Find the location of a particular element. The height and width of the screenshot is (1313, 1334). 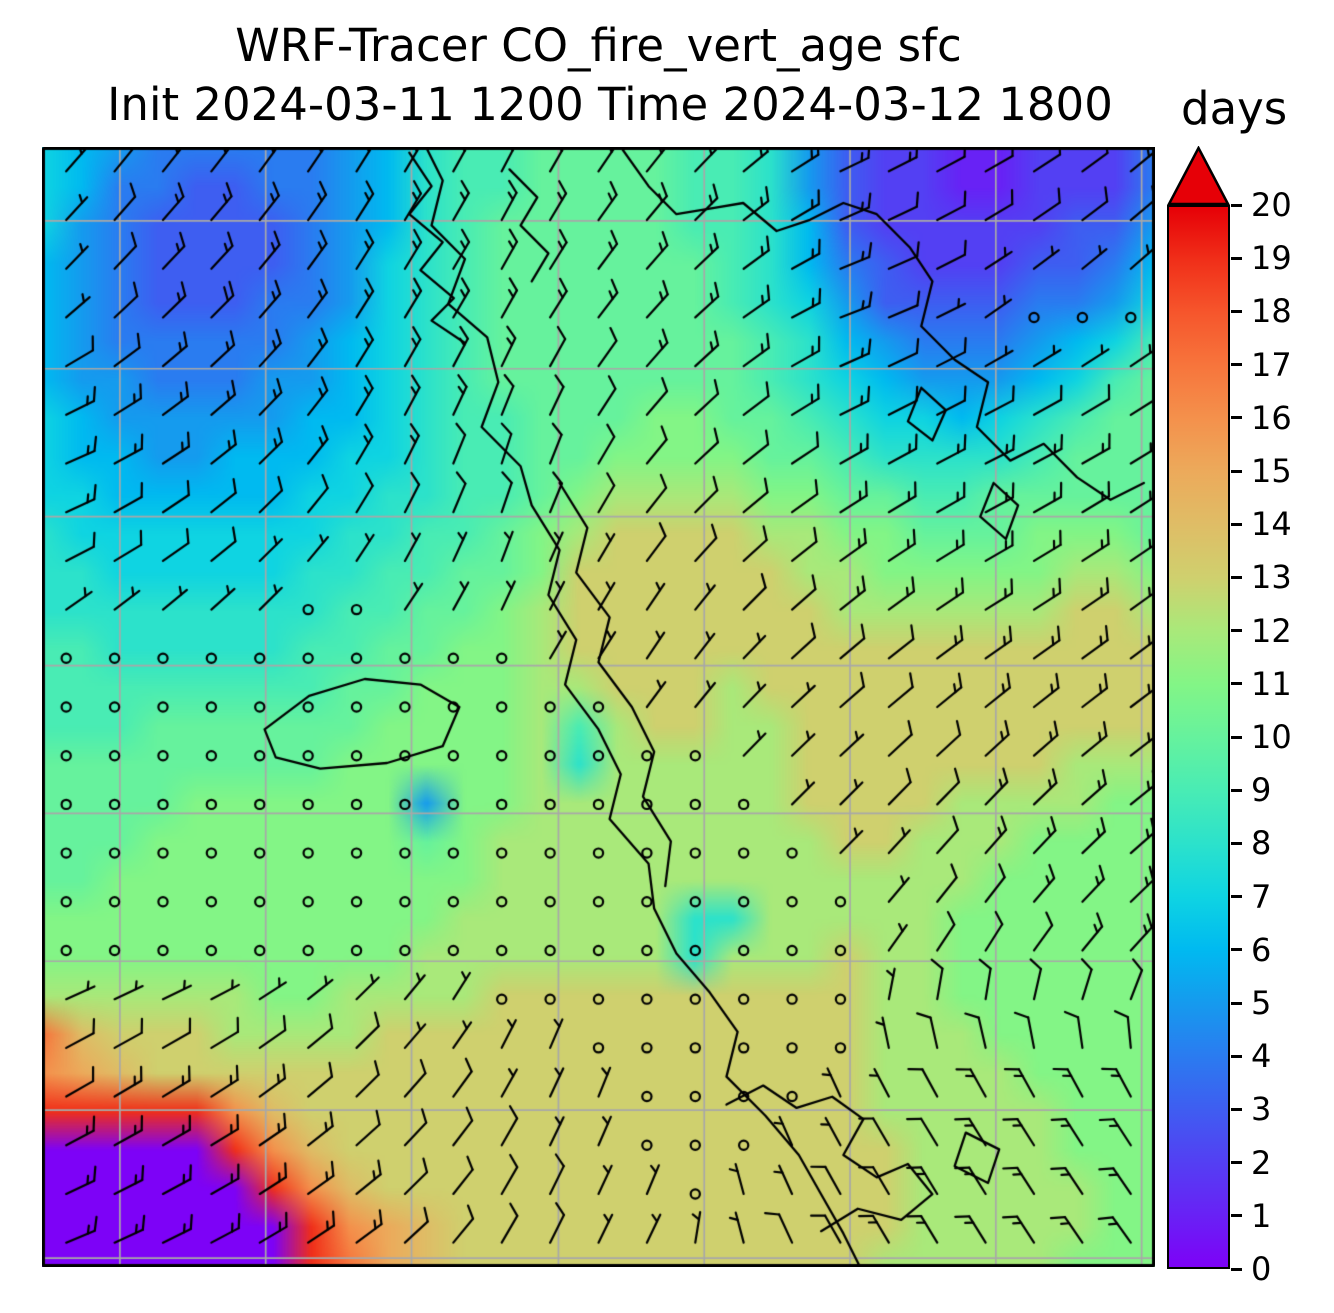

colorbar-tick: 10 is located at coordinates (1261, 737).